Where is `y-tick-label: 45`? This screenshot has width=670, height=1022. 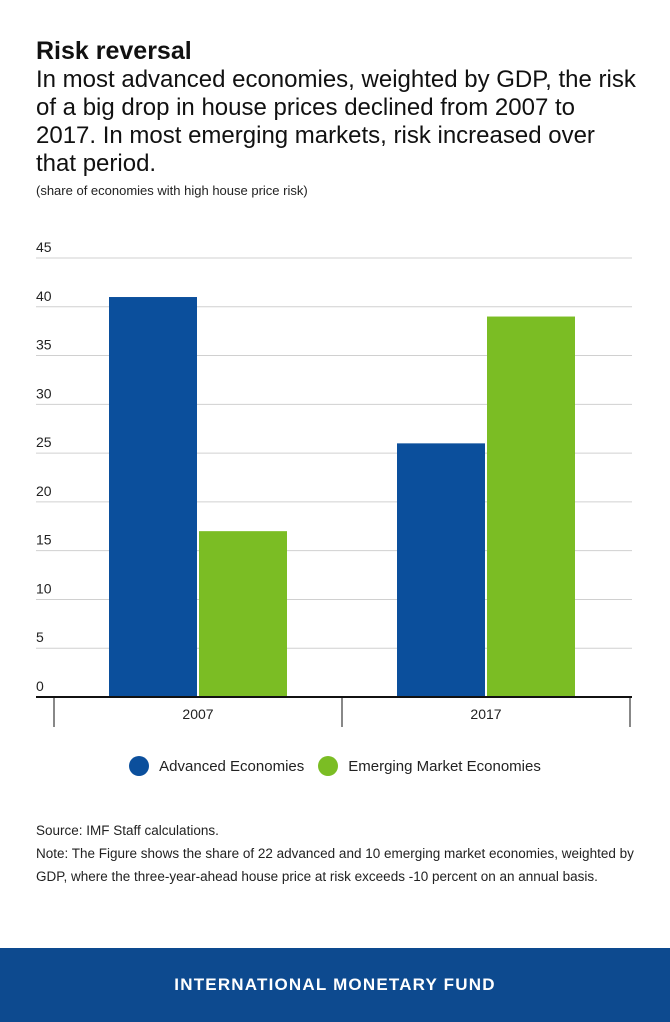
y-tick-label: 45 is located at coordinates (44, 247).